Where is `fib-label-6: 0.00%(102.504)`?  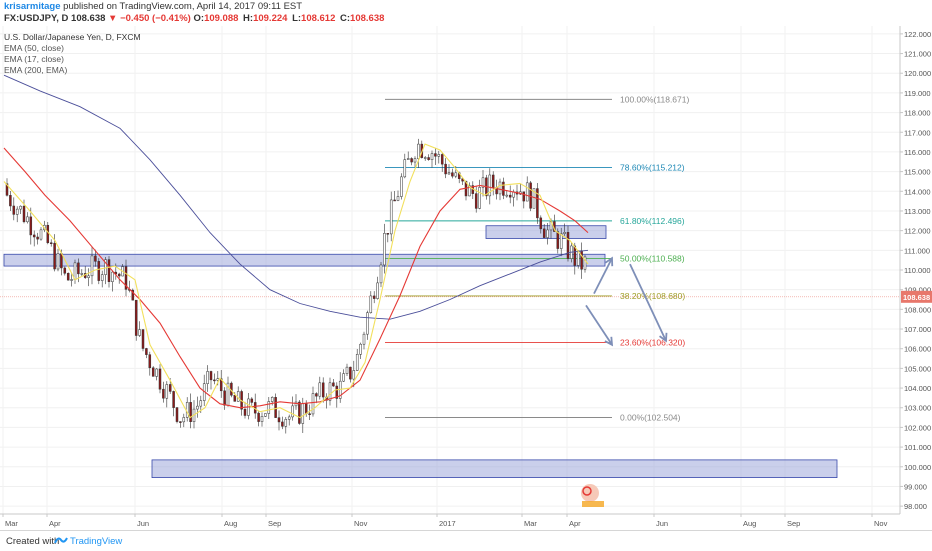 fib-label-6: 0.00%(102.504) is located at coordinates (650, 418).